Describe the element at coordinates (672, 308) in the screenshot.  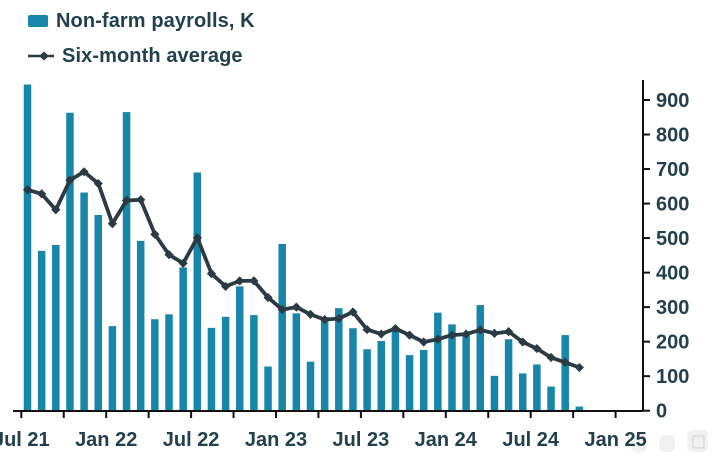
I see `y-tick-label: 300` at that location.